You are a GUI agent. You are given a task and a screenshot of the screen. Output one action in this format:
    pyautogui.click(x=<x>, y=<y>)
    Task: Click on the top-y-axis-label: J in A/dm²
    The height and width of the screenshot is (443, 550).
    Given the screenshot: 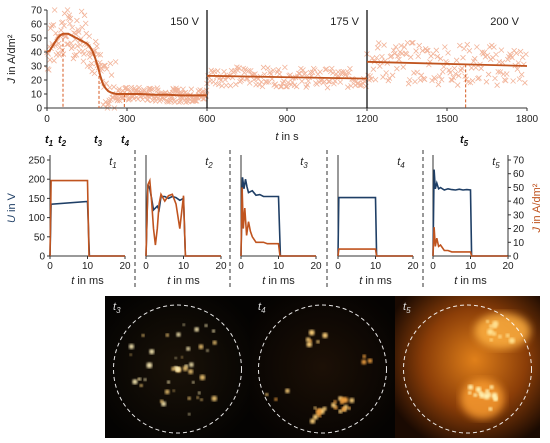 What is the action you would take?
    pyautogui.click(x=12, y=59)
    